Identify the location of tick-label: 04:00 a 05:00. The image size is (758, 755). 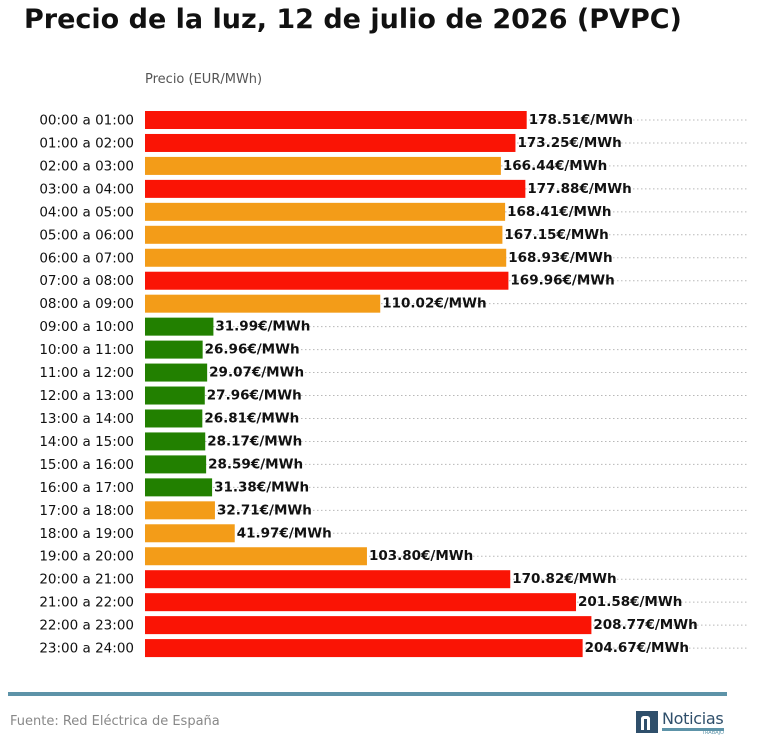
(86, 212).